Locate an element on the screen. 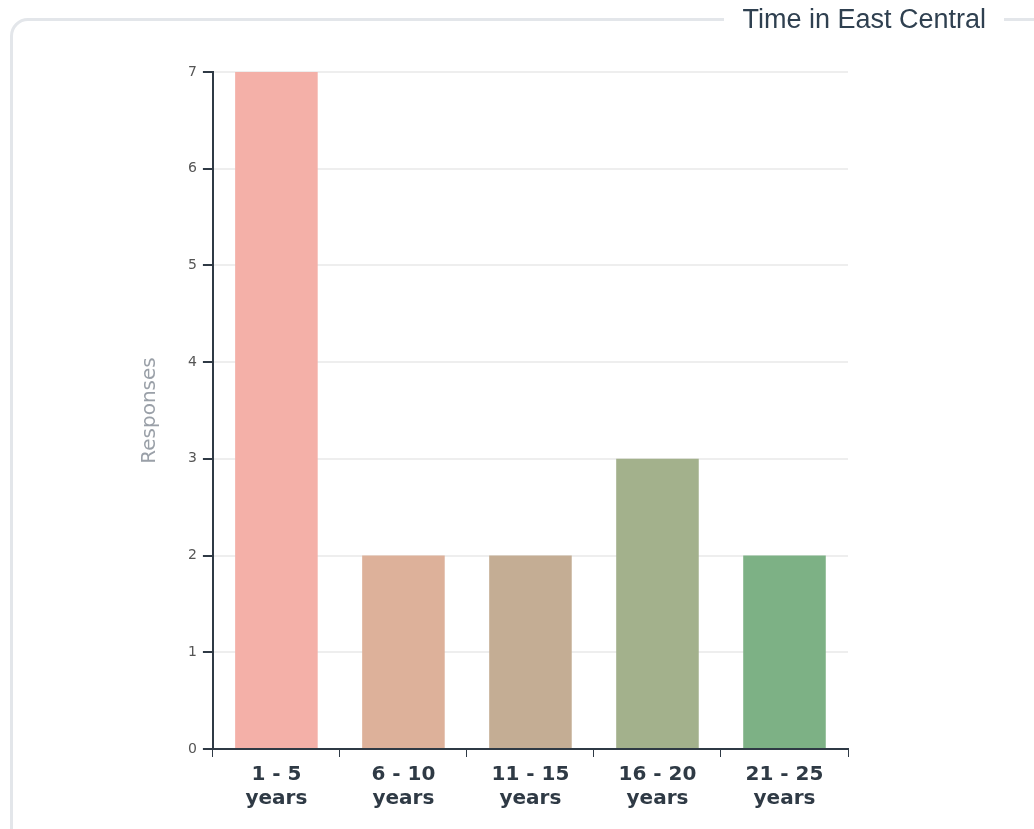 This screenshot has width=1034, height=829. y-tick-label: 5 is located at coordinates (192, 264).